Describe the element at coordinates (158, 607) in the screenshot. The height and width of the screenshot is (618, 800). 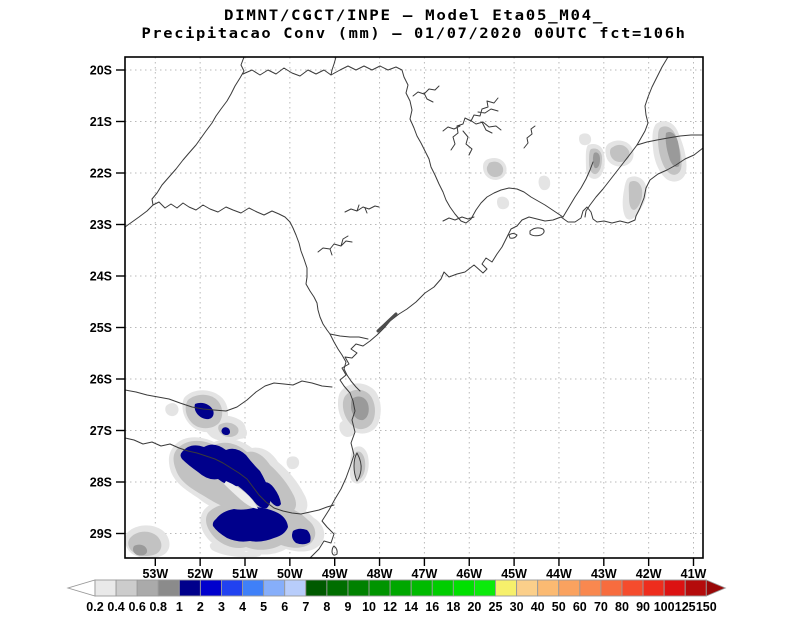
I see `colorbar-level-label: 0.8` at that location.